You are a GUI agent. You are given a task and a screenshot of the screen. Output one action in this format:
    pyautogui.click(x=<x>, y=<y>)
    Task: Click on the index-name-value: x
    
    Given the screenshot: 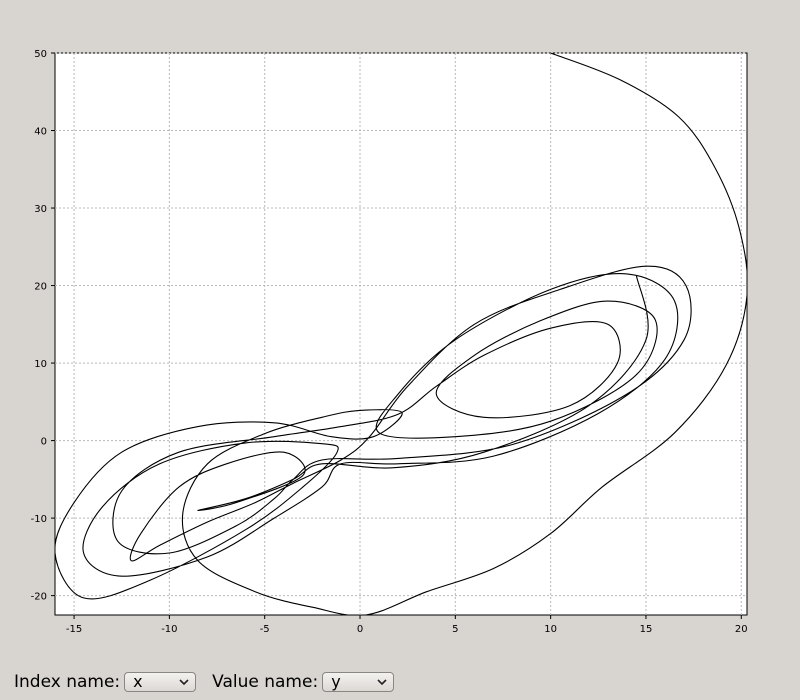 What is the action you would take?
    pyautogui.click(x=138, y=681)
    